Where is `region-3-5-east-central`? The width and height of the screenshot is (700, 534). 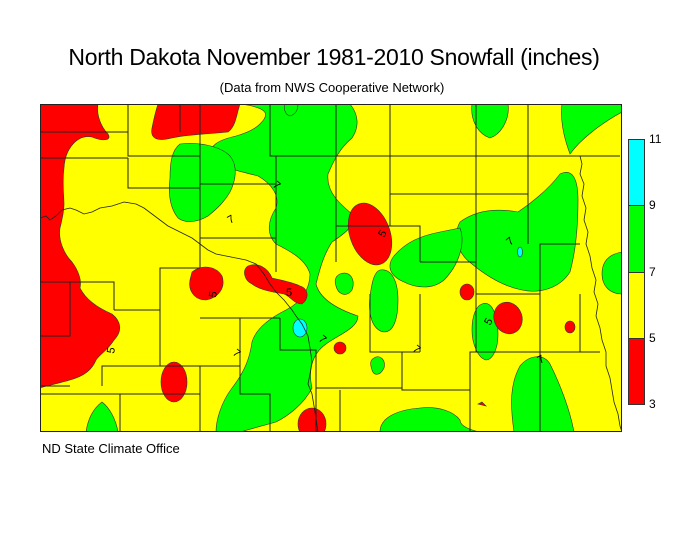
region-3-5-east-central is located at coordinates (508, 318).